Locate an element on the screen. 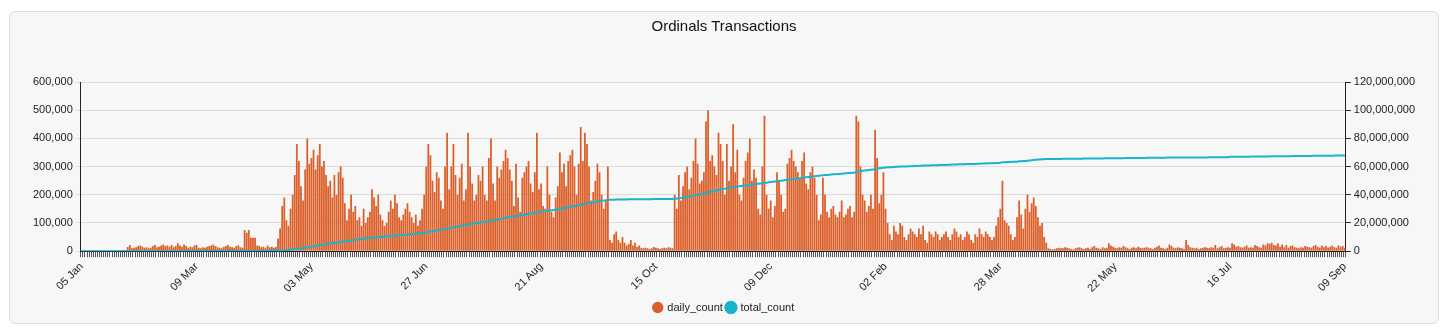 The height and width of the screenshot is (332, 1449). y-tick-label: 0 is located at coordinates (69, 250).